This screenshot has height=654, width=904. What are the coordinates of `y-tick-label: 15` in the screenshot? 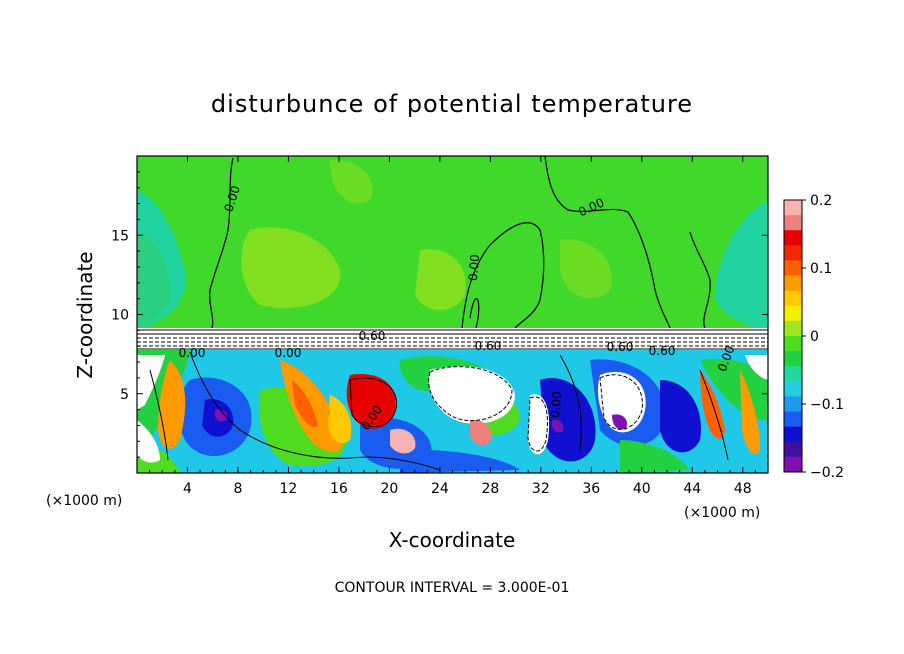 It's located at (120, 236).